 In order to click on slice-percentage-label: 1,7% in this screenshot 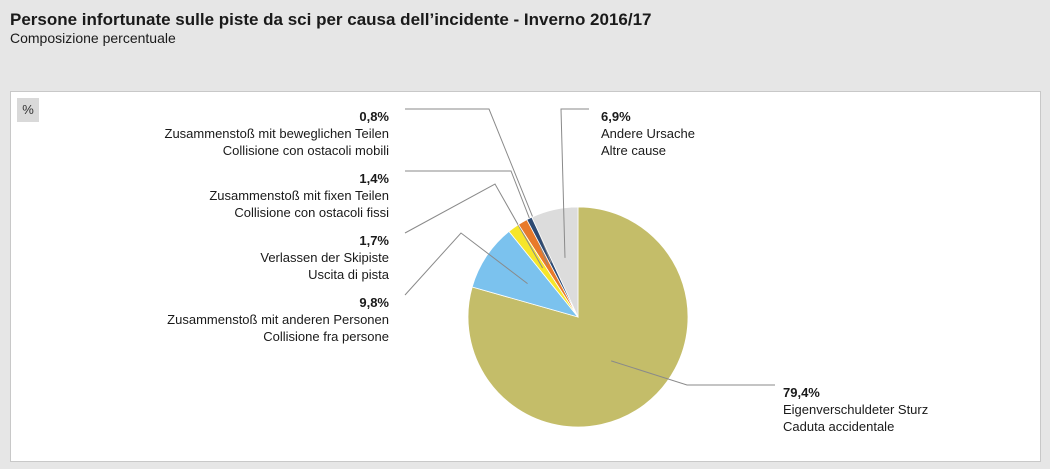, I will do `click(374, 240)`.